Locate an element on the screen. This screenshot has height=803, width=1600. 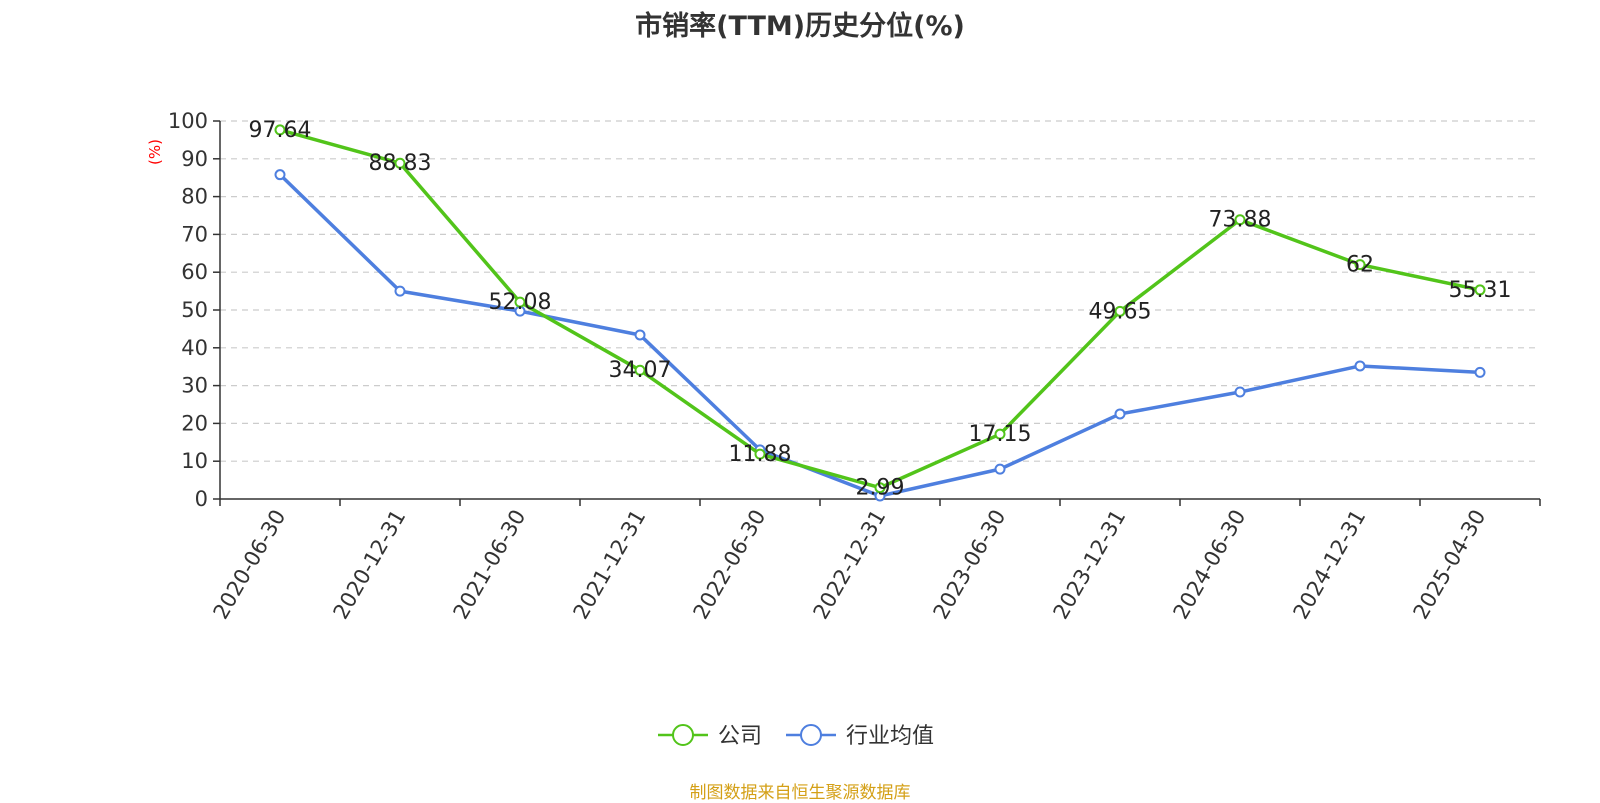
data-label: 11.88 is located at coordinates (760, 454).